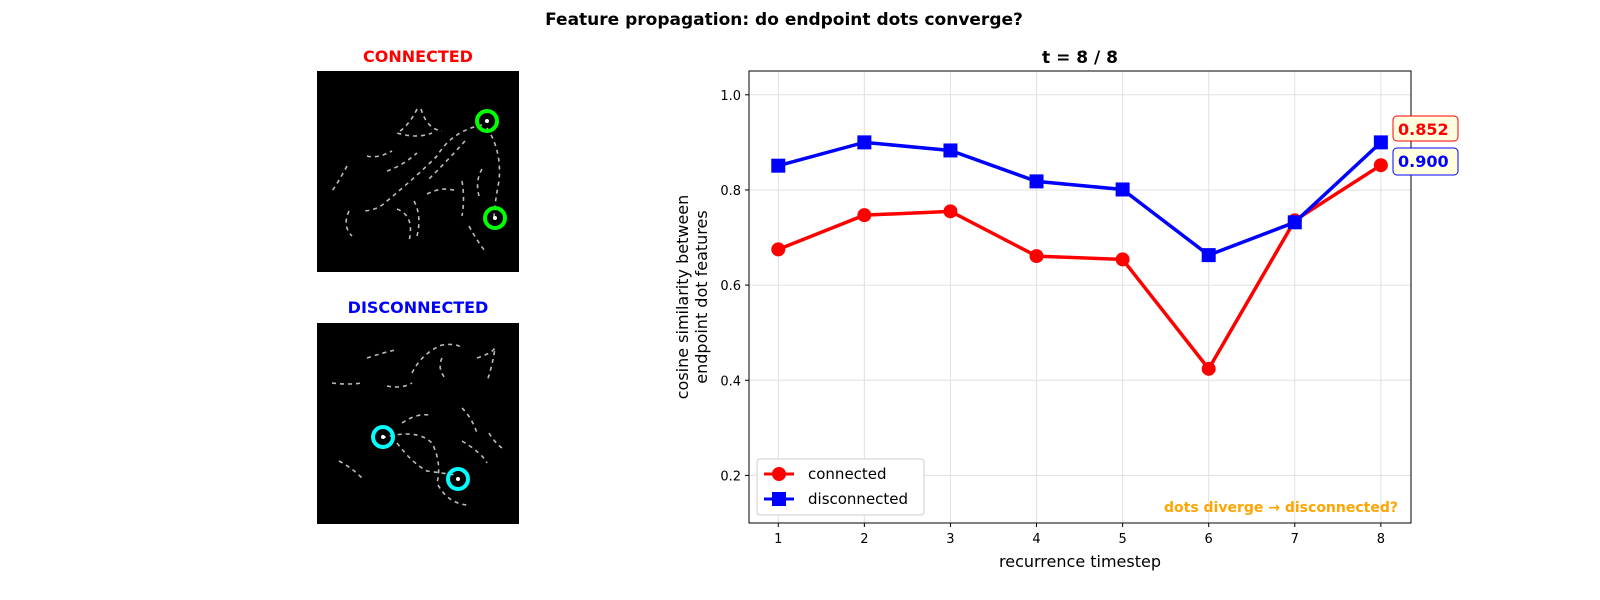  I want to click on end-label-disconnected-text: 0.900, so click(1423, 161).